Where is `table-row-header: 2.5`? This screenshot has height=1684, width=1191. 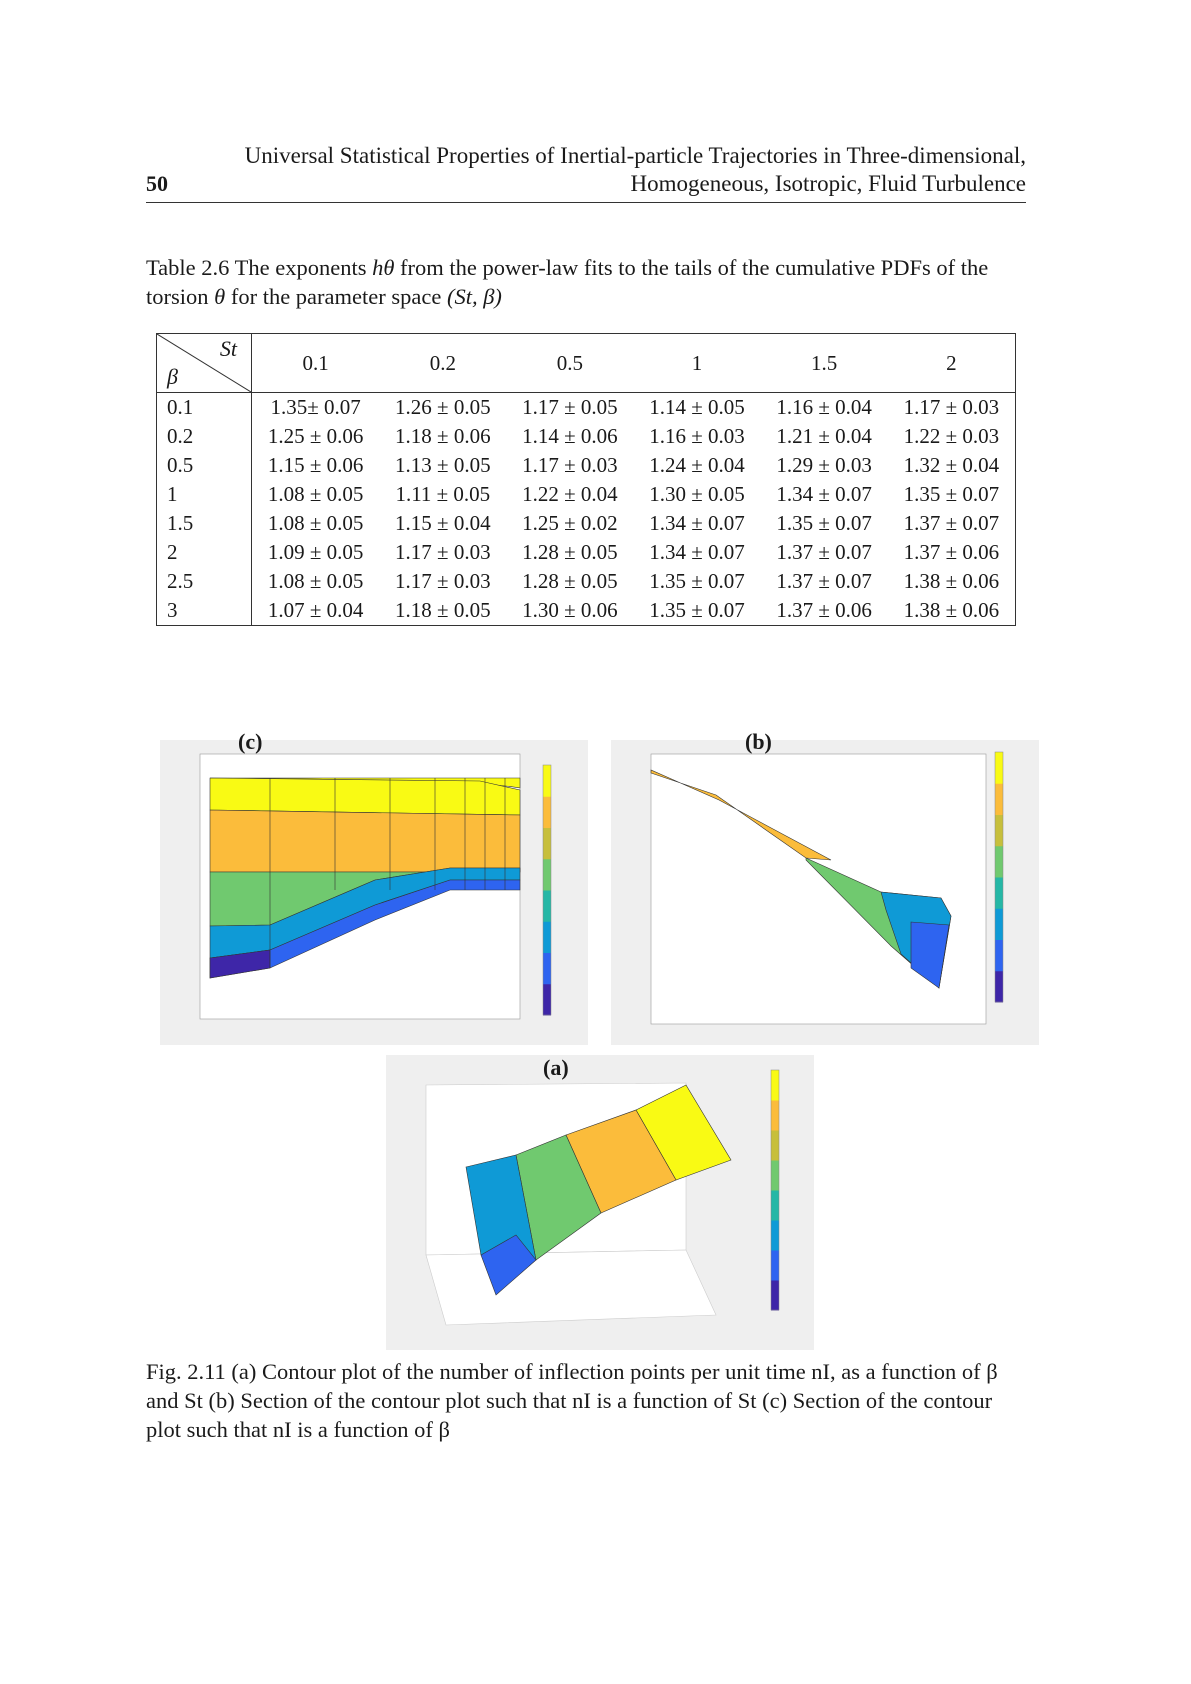
table-row-header: 2.5 is located at coordinates (204, 581).